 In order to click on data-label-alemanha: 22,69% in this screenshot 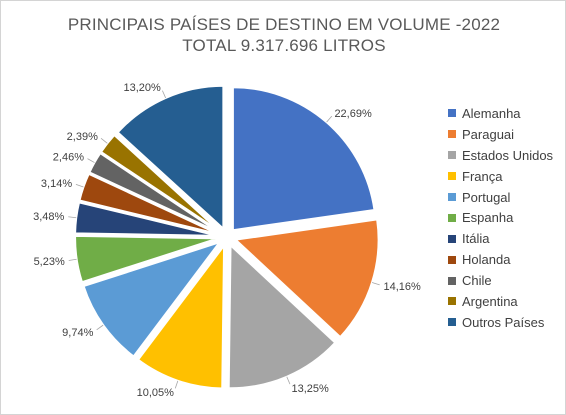, I will do `click(353, 114)`.